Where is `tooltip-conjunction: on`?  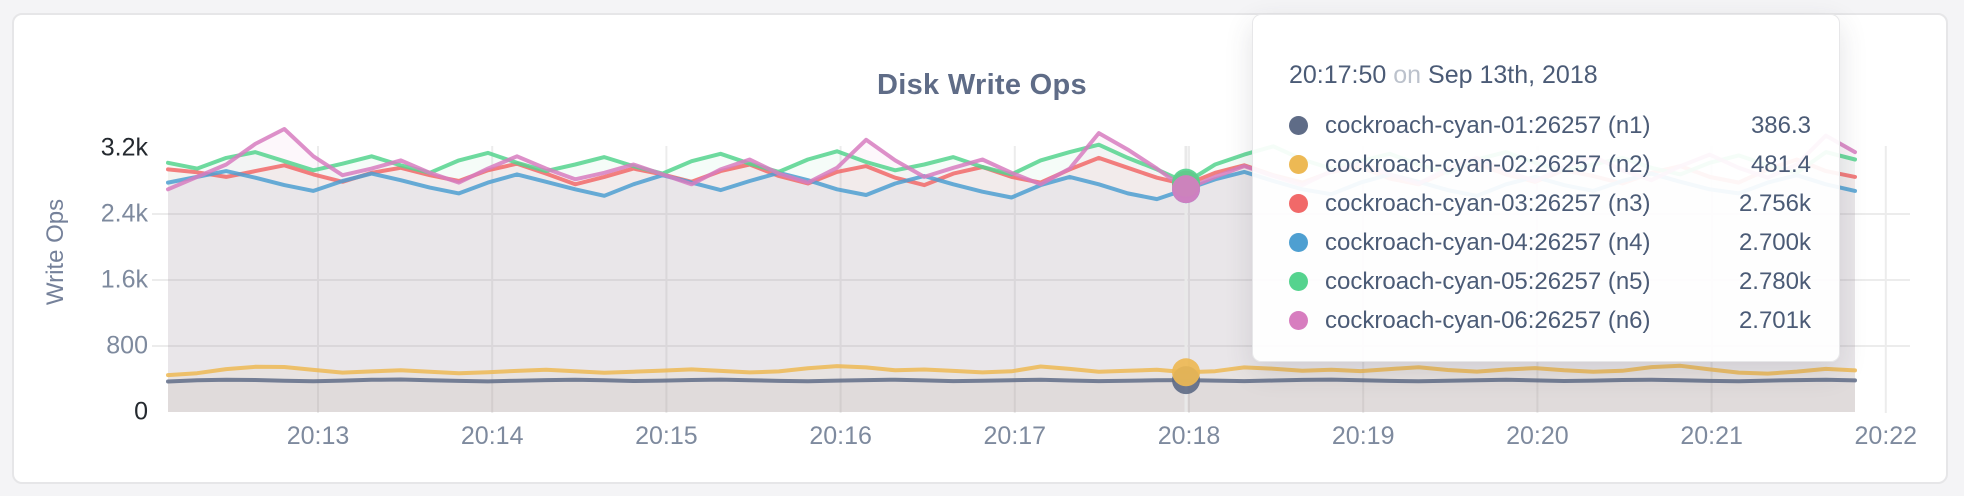 tooltip-conjunction: on is located at coordinates (1407, 75).